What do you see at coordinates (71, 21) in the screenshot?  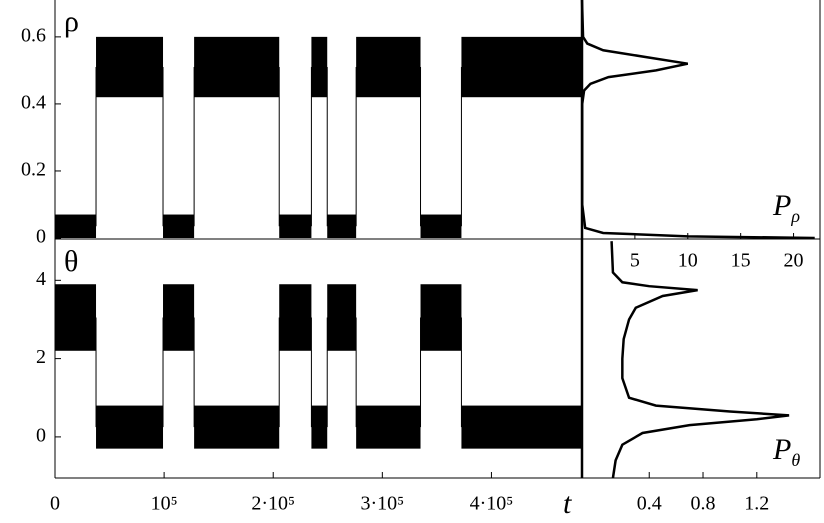 I see `rho-label: ρ` at bounding box center [71, 21].